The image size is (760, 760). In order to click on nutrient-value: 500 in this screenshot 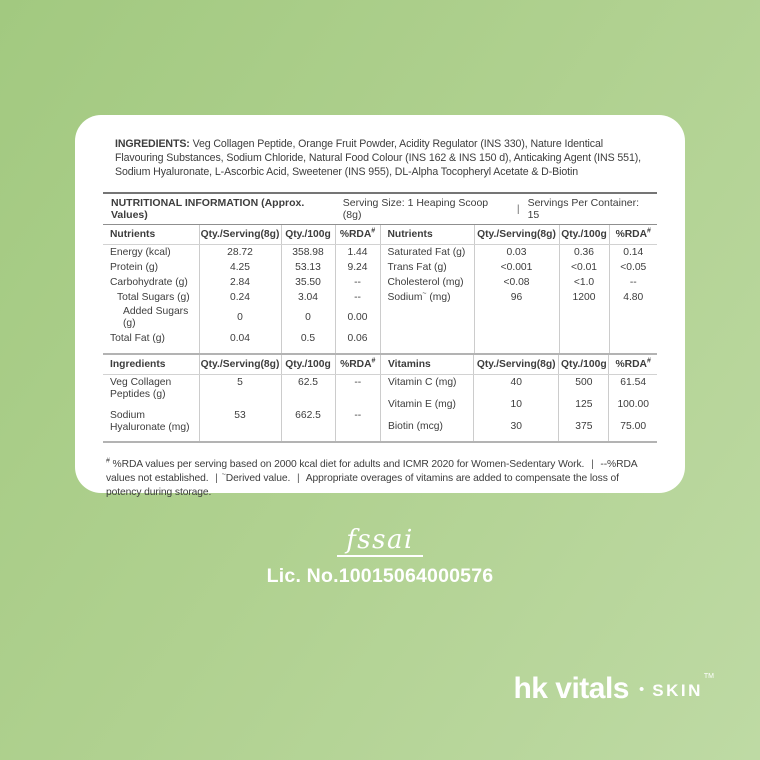, I will do `click(583, 385)`.